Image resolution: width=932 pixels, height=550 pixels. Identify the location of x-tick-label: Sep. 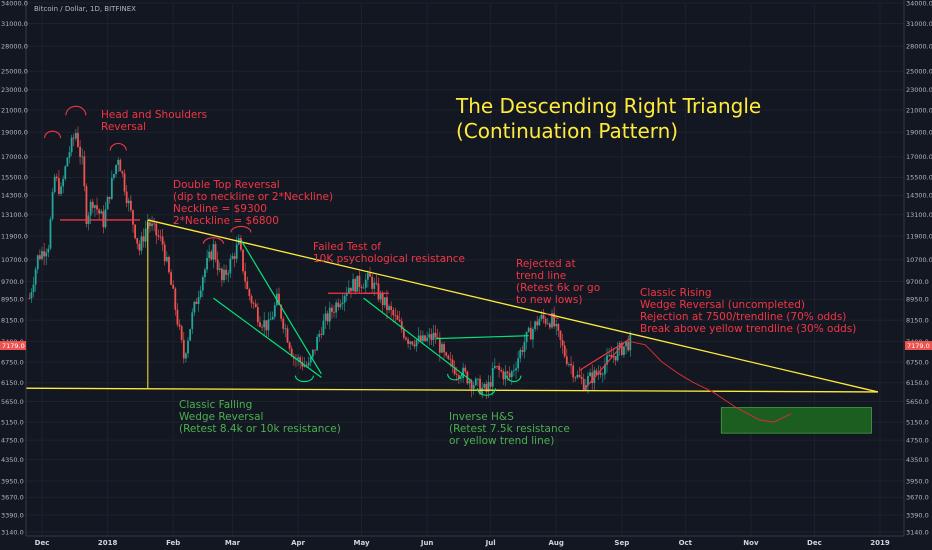
(621, 543).